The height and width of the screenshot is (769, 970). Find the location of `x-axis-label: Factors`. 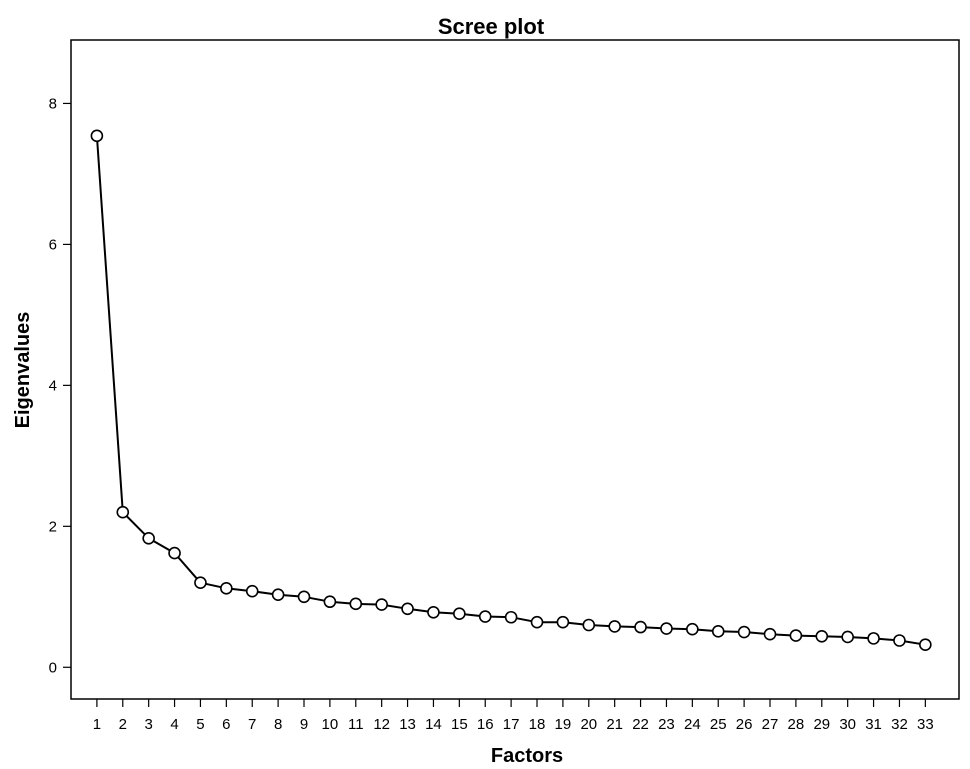

x-axis-label: Factors is located at coordinates (527, 756).